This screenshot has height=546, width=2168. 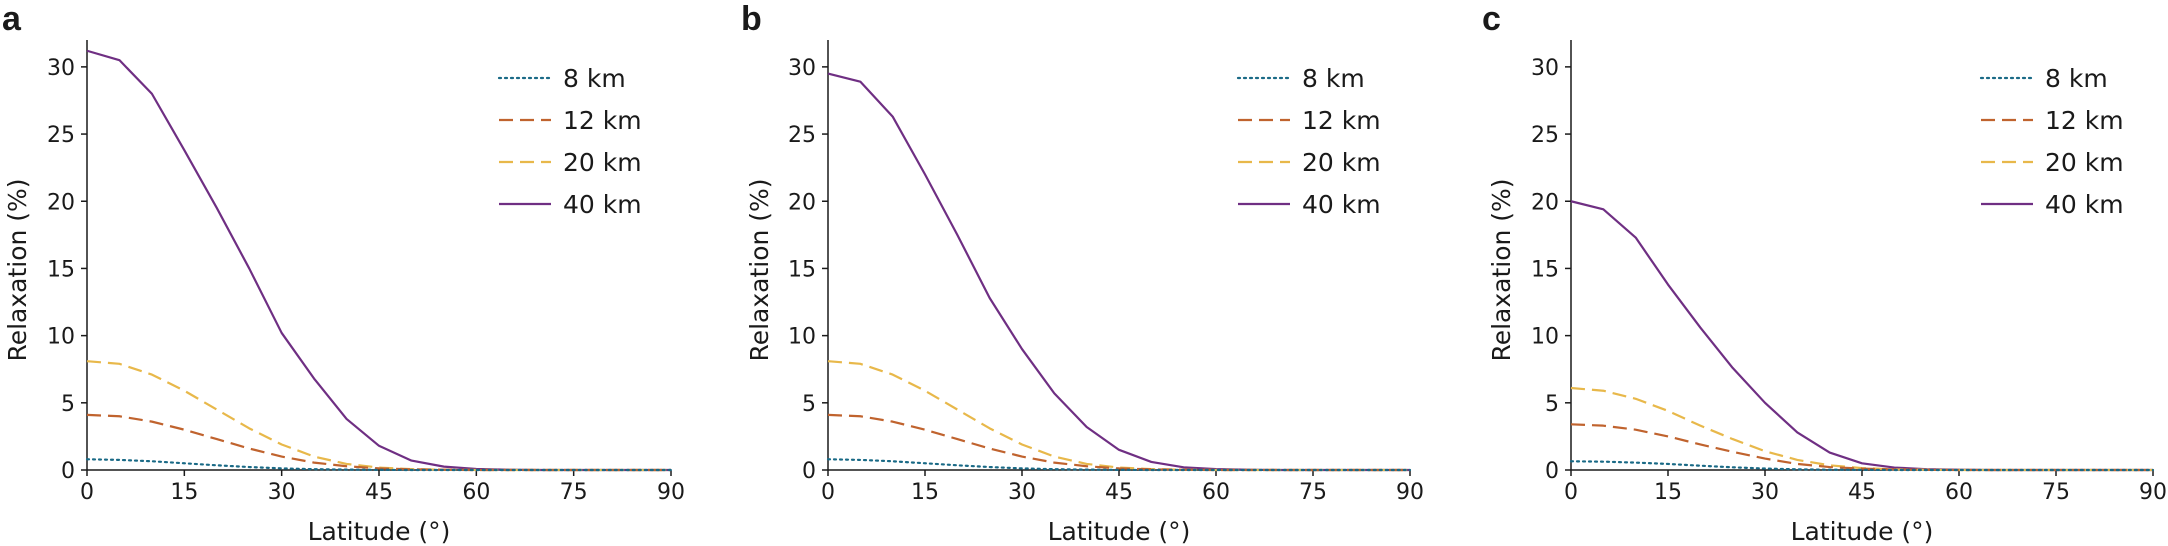 What do you see at coordinates (12, 19) in the screenshot?
I see `panel-letter: a` at bounding box center [12, 19].